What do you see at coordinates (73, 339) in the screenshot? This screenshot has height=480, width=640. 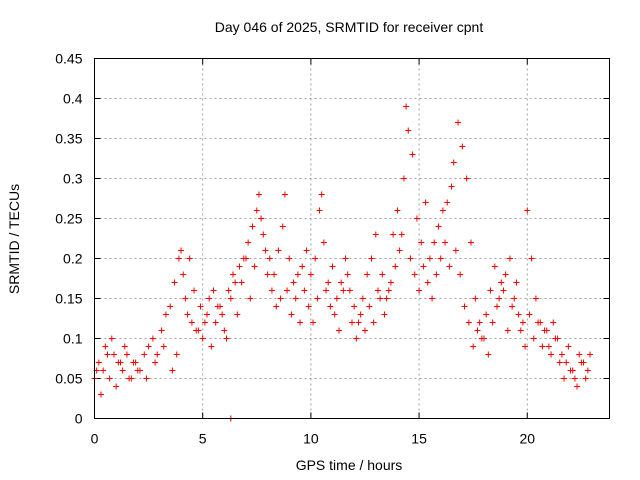 I see `y-tick-label: 0.1` at bounding box center [73, 339].